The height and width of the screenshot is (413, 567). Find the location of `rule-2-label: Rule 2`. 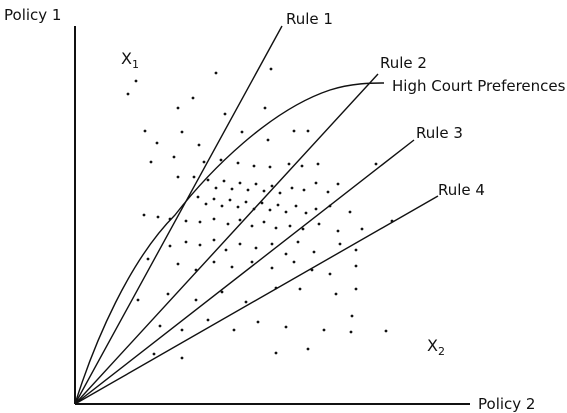

rule-2-label: Rule 2 is located at coordinates (403, 63).